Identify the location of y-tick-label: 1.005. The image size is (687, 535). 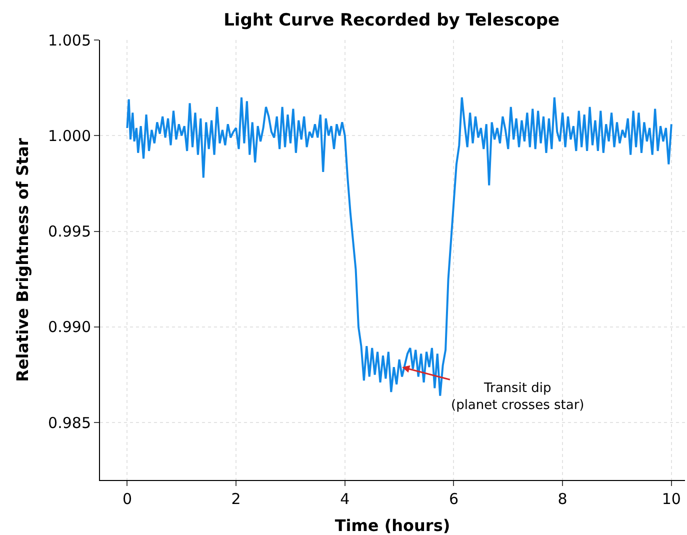
(69, 40).